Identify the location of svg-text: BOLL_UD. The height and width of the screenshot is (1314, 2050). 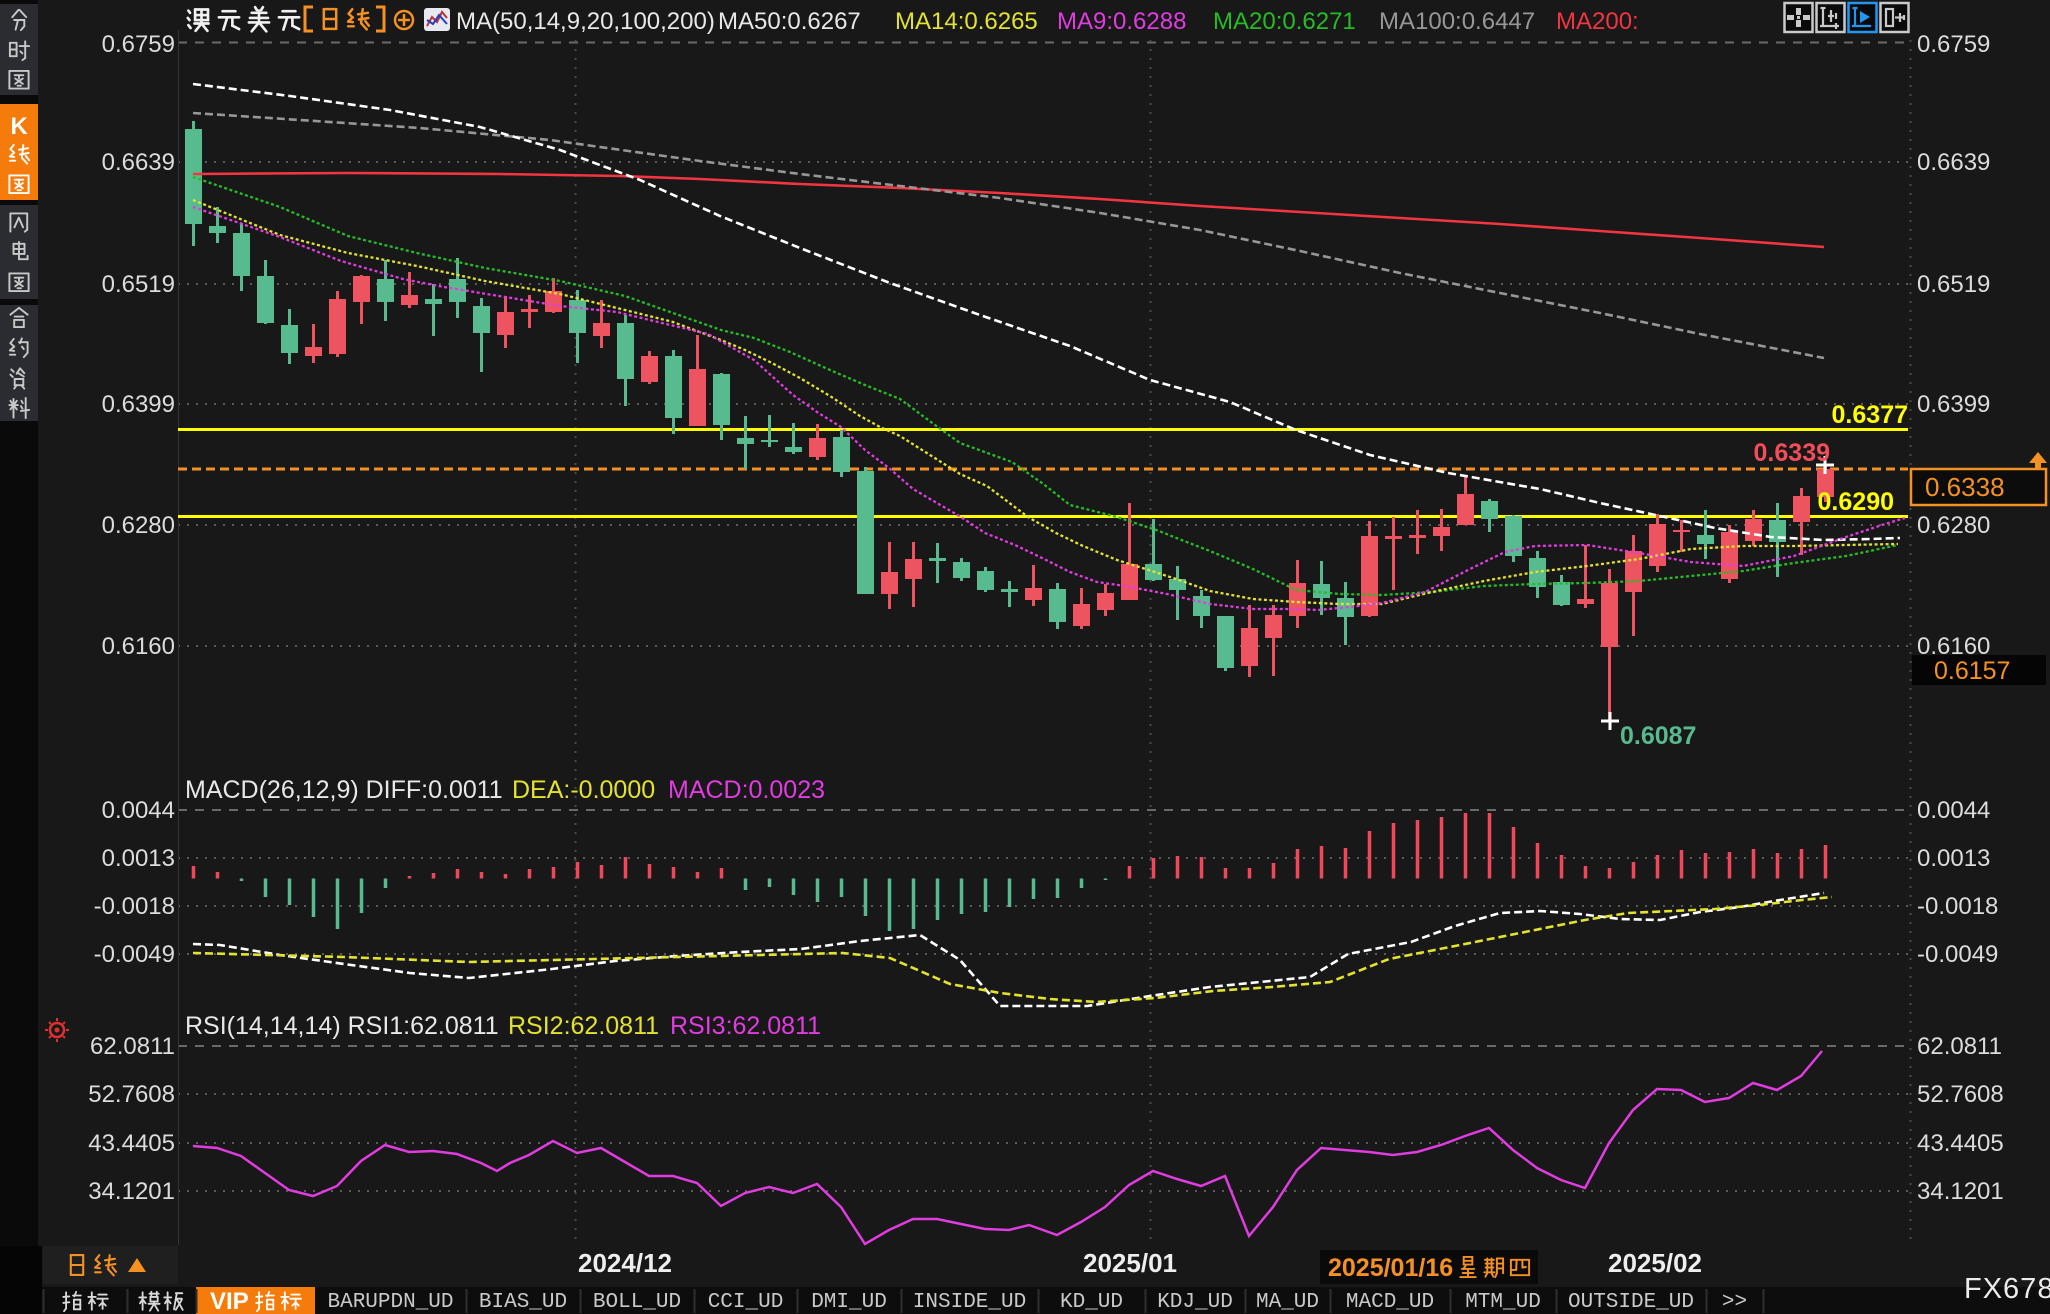
(637, 1302).